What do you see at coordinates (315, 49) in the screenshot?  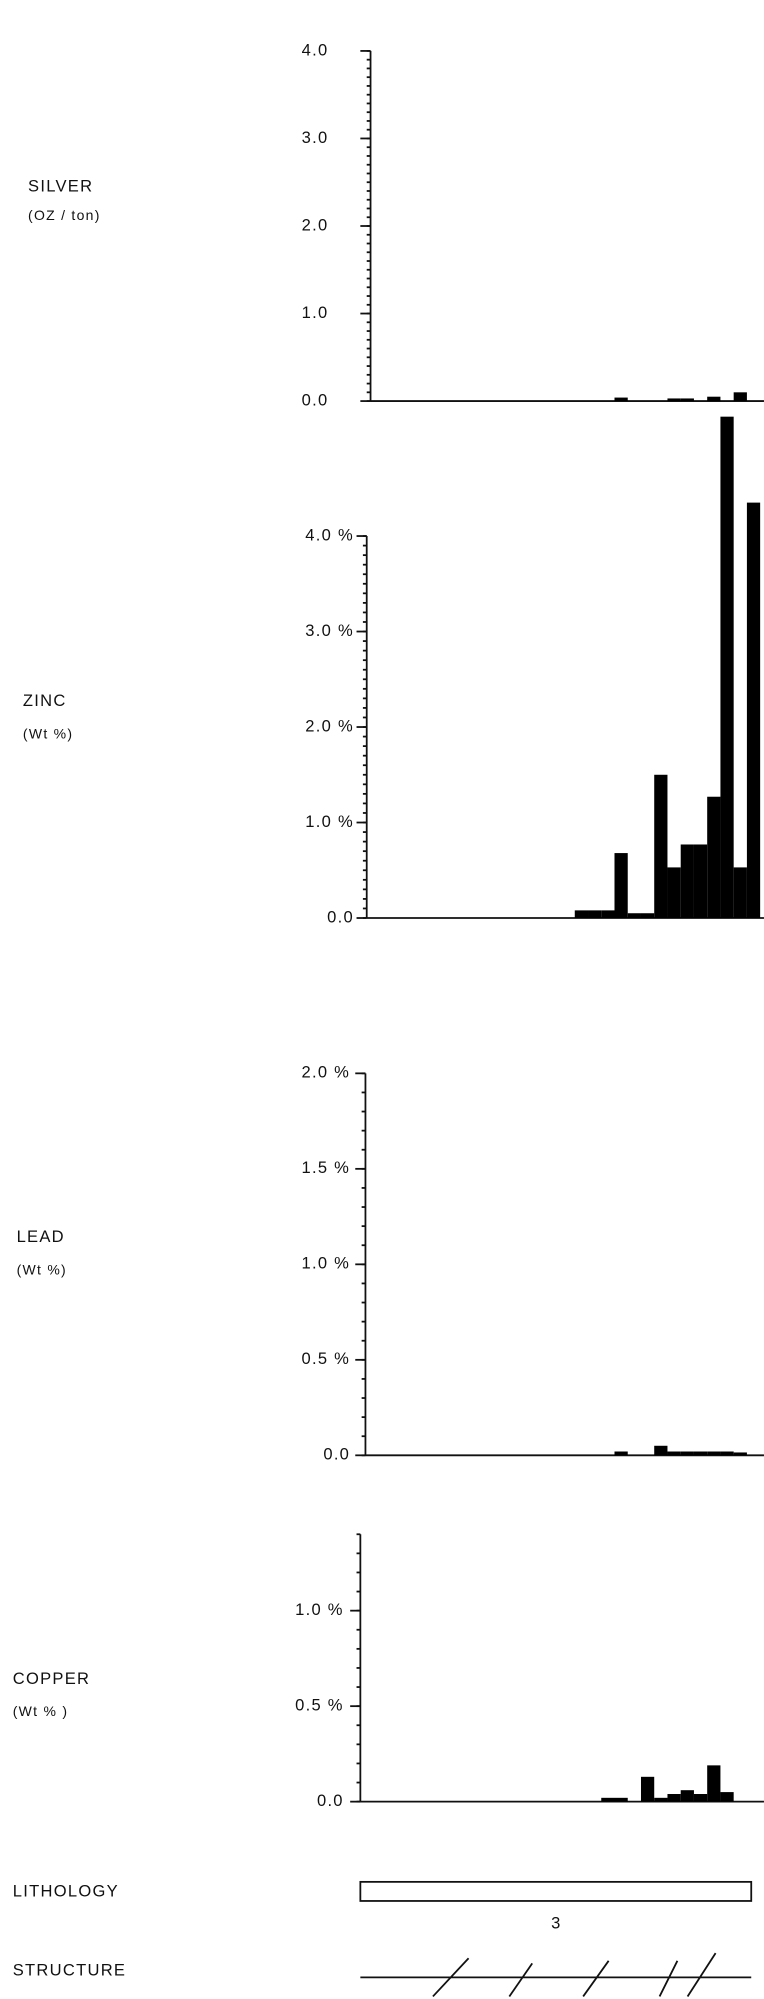 I see `y-tick-label: 4.0` at bounding box center [315, 49].